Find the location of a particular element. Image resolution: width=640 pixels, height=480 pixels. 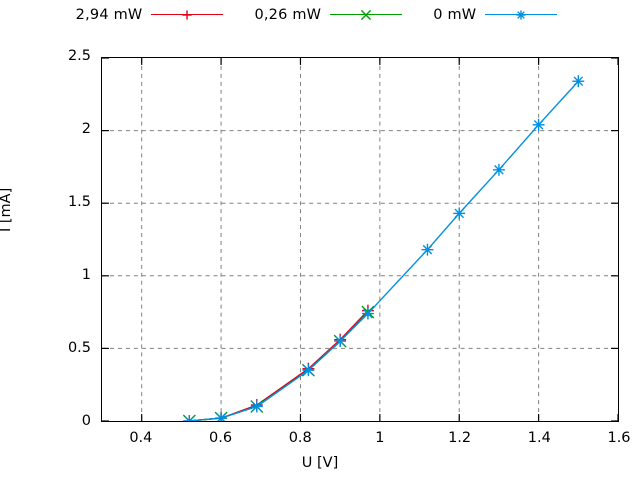

legend-label-0: 2,94 mW is located at coordinates (109, 15).